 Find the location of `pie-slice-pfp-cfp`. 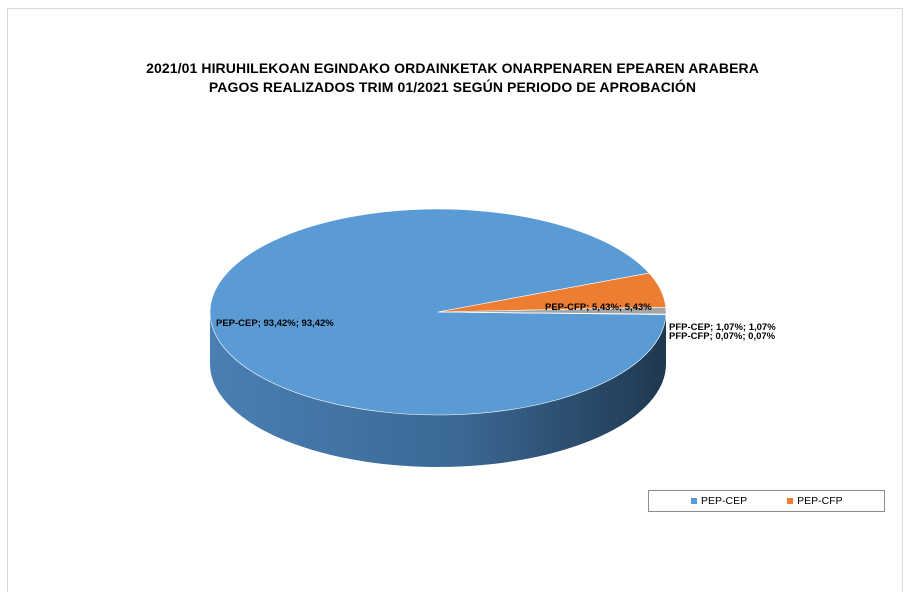

pie-slice-pfp-cfp is located at coordinates (552, 313).